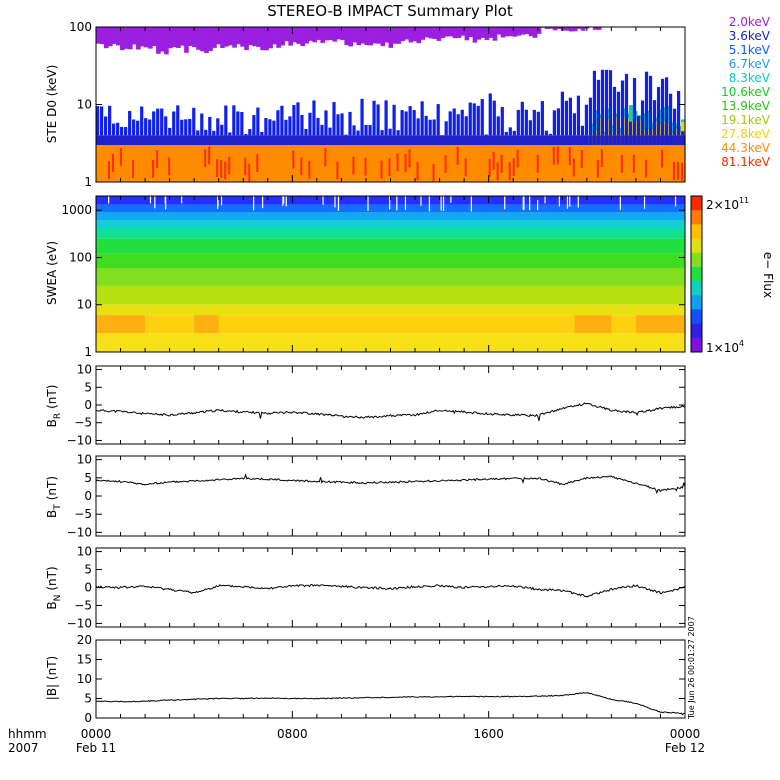 The image size is (780, 780). I want to click on time-label: 0800, so click(292, 734).